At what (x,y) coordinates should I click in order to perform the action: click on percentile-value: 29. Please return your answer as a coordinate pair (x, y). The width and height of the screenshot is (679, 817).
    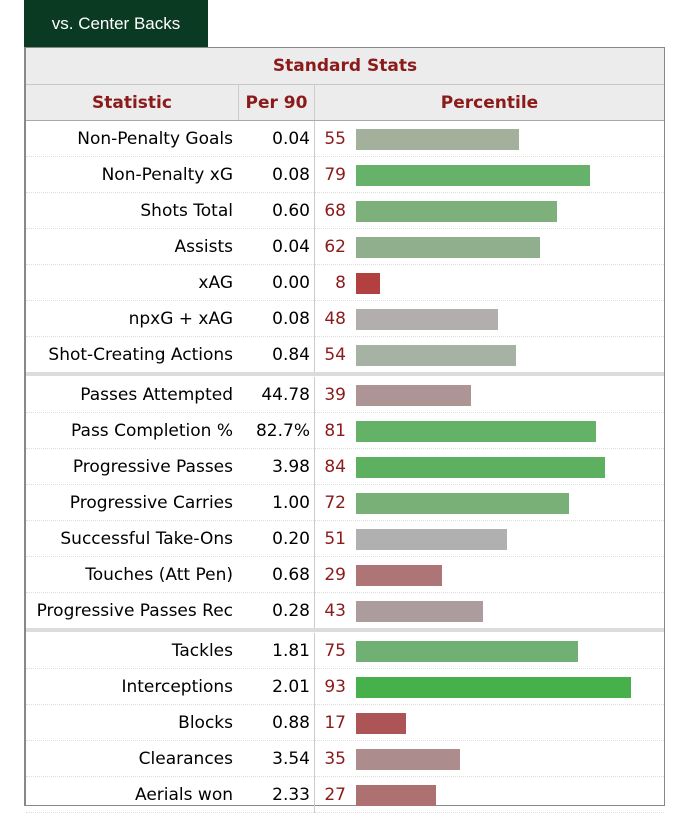
    Looking at the image, I should click on (335, 575).